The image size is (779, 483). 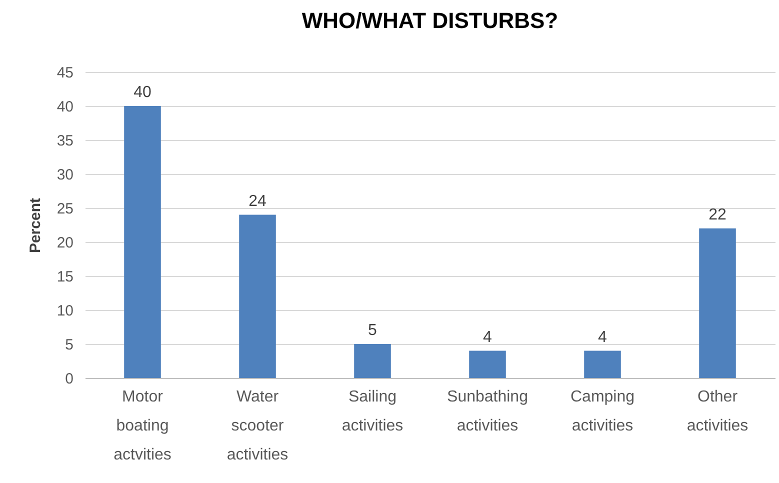 What do you see at coordinates (257, 426) in the screenshot?
I see `x-tick-label: Water scooter activities` at bounding box center [257, 426].